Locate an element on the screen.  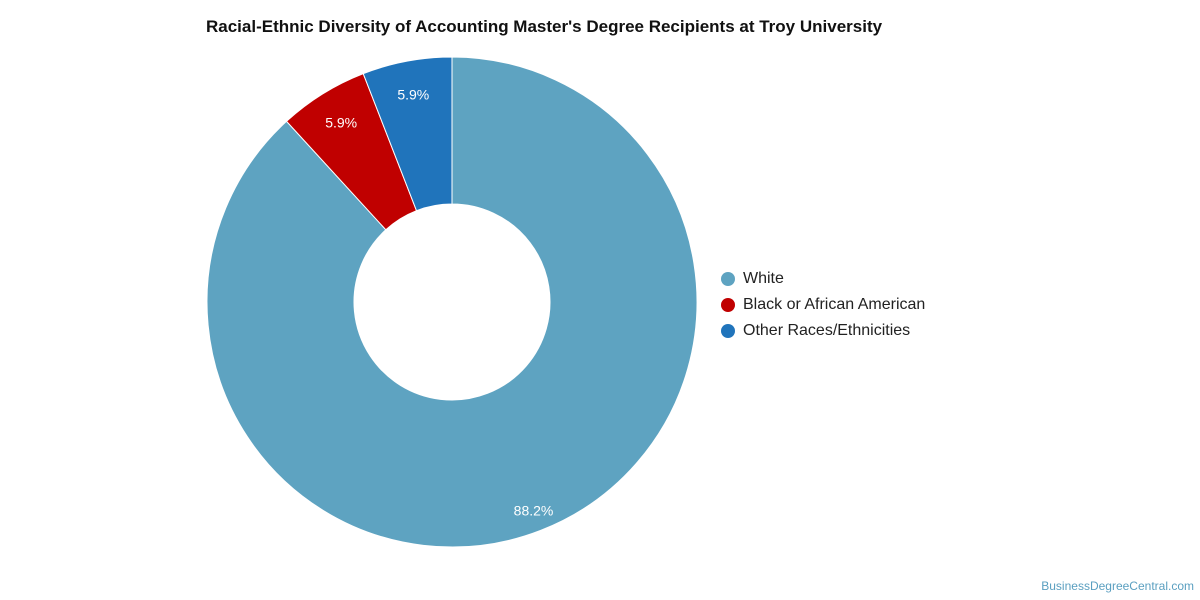
legend-item-white: White is located at coordinates (823, 279).